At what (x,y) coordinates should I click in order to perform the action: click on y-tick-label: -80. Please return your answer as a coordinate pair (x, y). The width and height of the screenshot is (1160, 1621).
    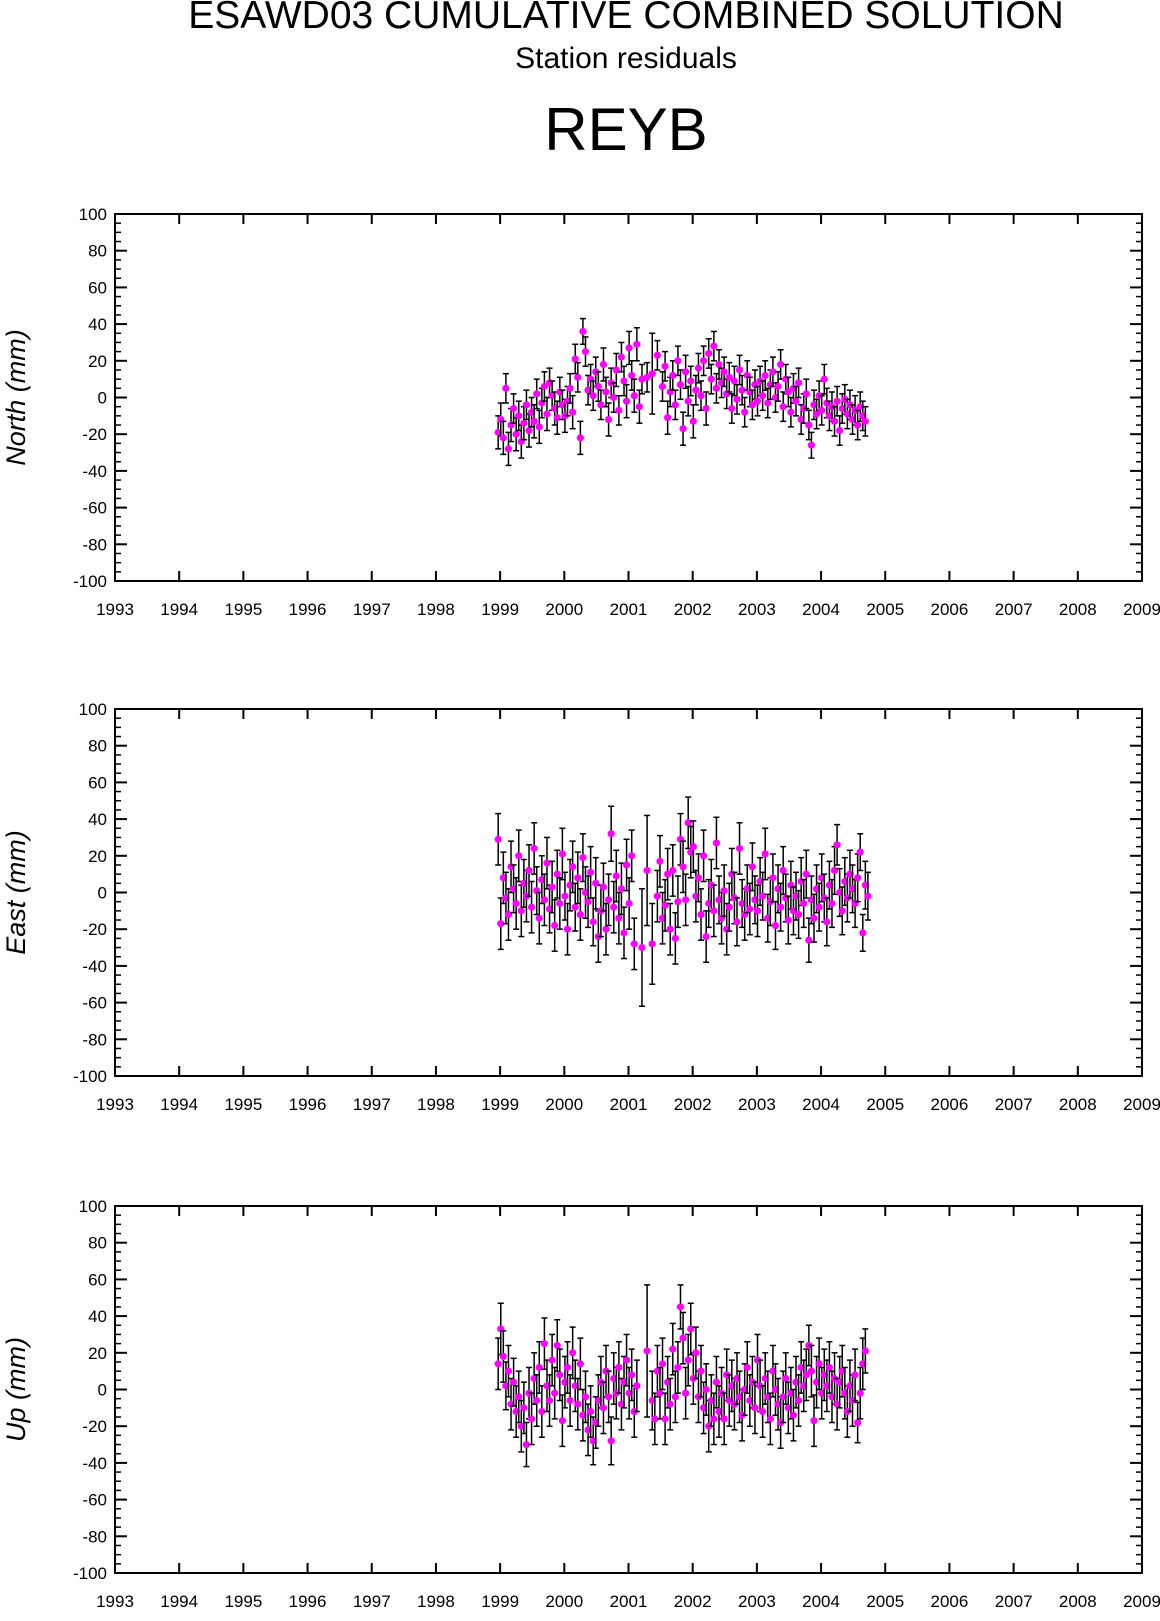
    Looking at the image, I should click on (94, 1039).